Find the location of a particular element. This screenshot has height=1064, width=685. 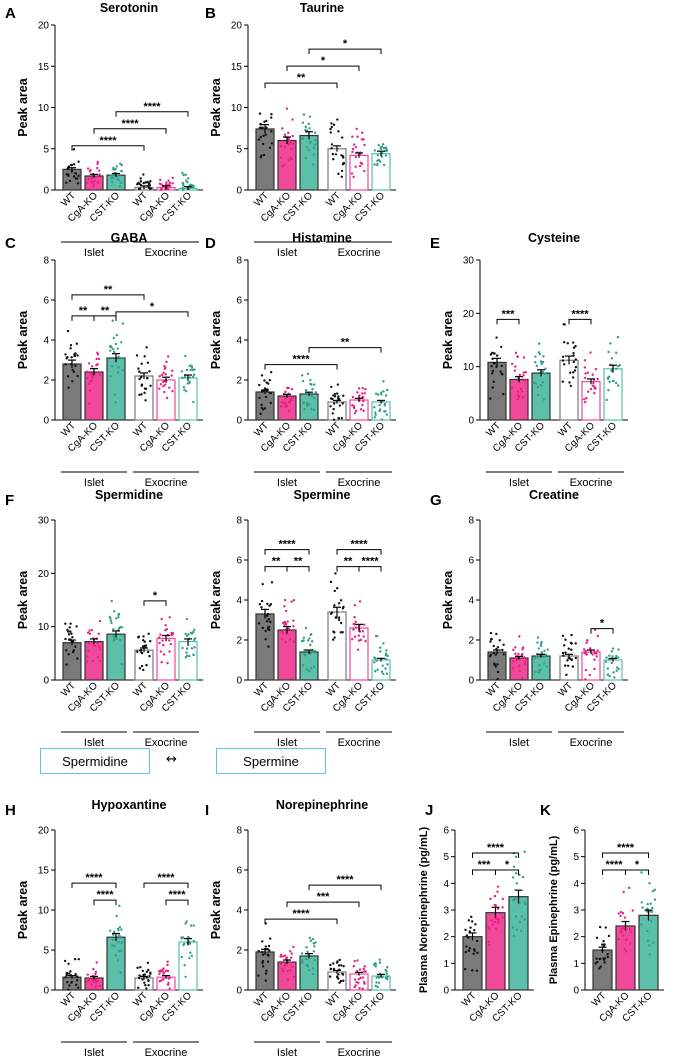

y-tick-label: 30 is located at coordinates (469, 261).